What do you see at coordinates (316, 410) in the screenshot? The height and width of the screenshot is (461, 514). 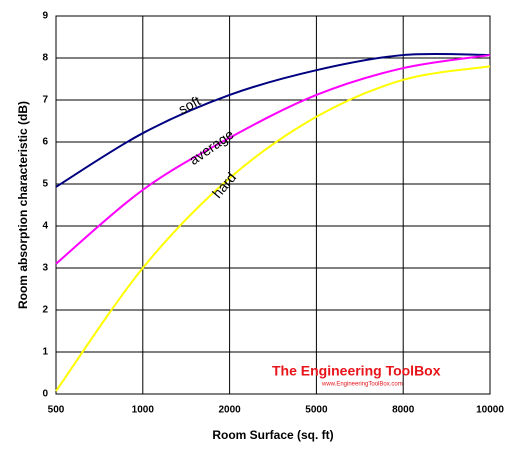 I see `x-tick-label: 5000` at bounding box center [316, 410].